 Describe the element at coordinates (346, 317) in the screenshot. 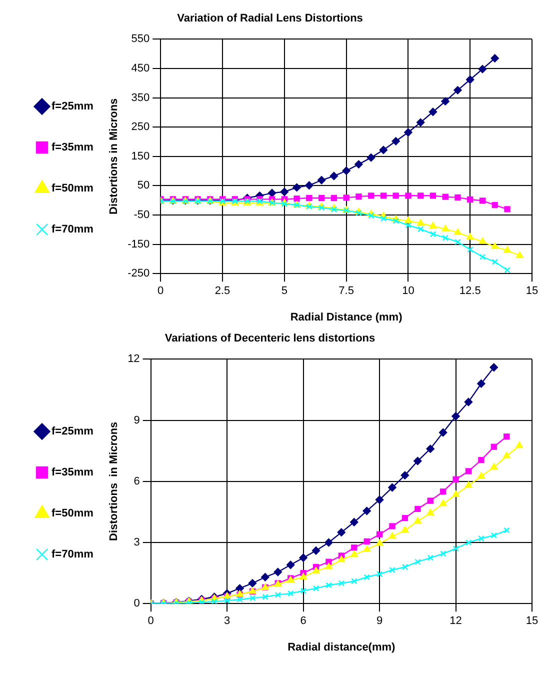

I see `x-axis-title: Radial Distance (mm)` at that location.